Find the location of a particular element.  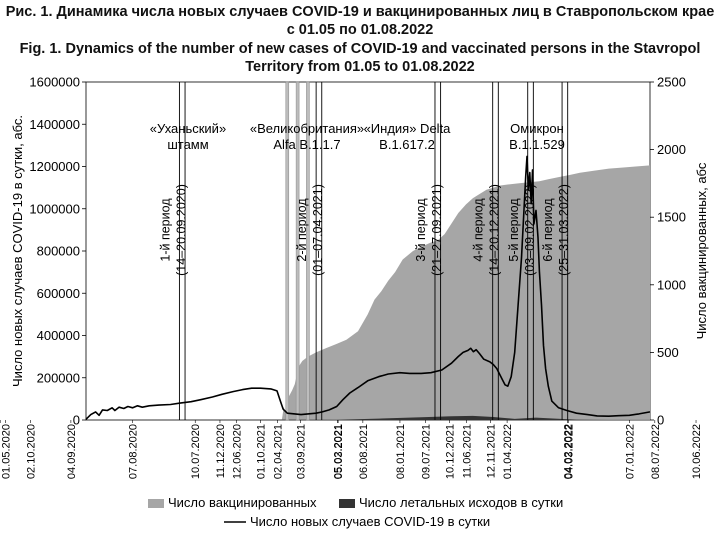

variant-lines is located at coordinates (297, 251).